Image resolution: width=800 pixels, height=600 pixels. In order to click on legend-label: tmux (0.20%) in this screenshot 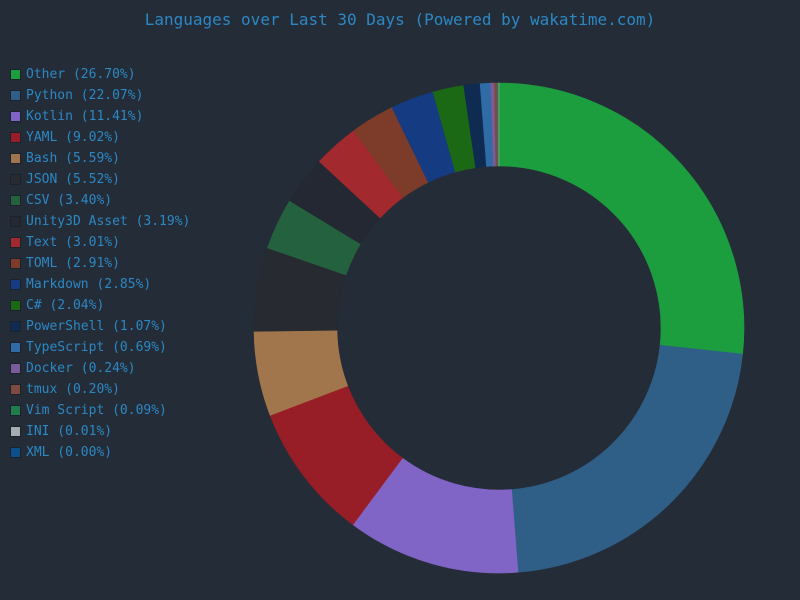, I will do `click(73, 389)`.